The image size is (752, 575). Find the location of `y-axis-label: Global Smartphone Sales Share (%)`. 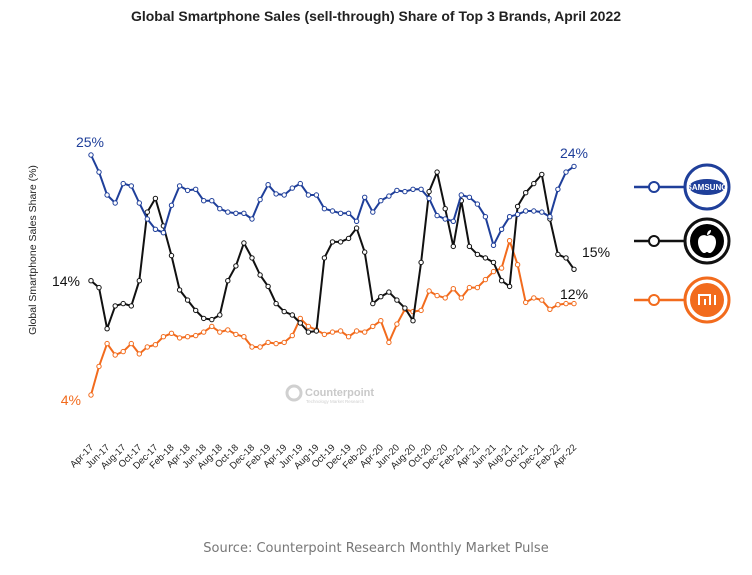

y-axis-label: Global Smartphone Sales Share (%) is located at coordinates (33, 250).